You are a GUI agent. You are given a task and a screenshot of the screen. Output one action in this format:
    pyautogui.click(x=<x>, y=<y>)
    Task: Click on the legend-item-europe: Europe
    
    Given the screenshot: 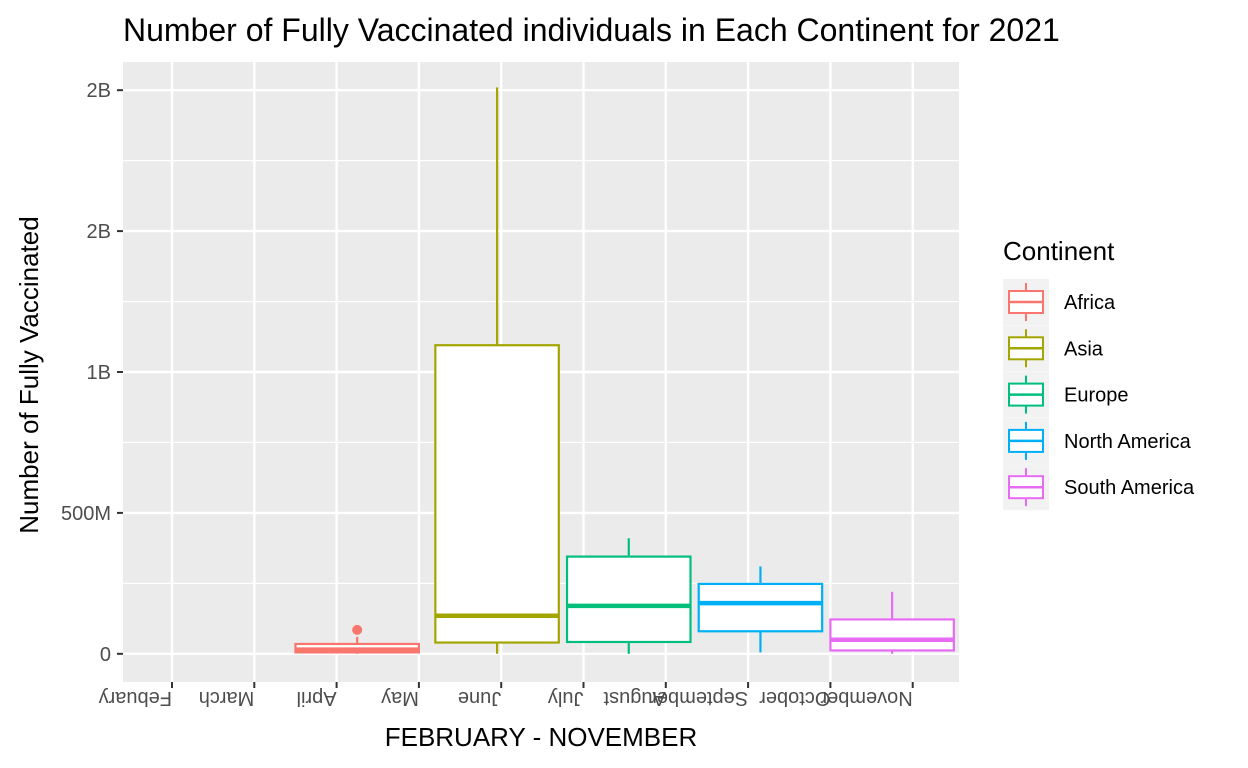 What is the action you would take?
    pyautogui.click(x=1066, y=394)
    